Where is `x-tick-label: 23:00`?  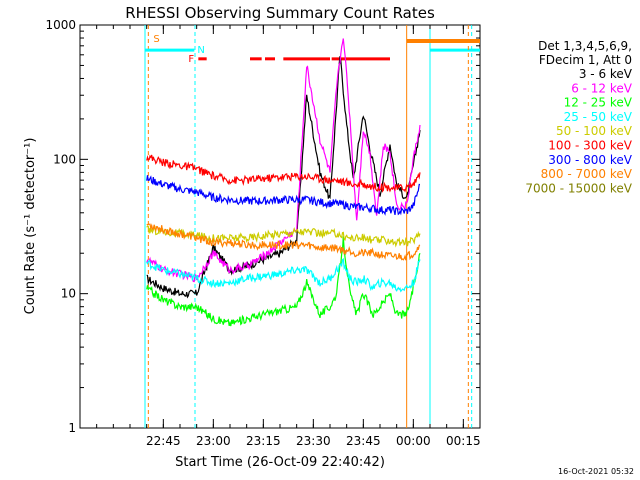
x-tick-label: 23:00 is located at coordinates (213, 441).